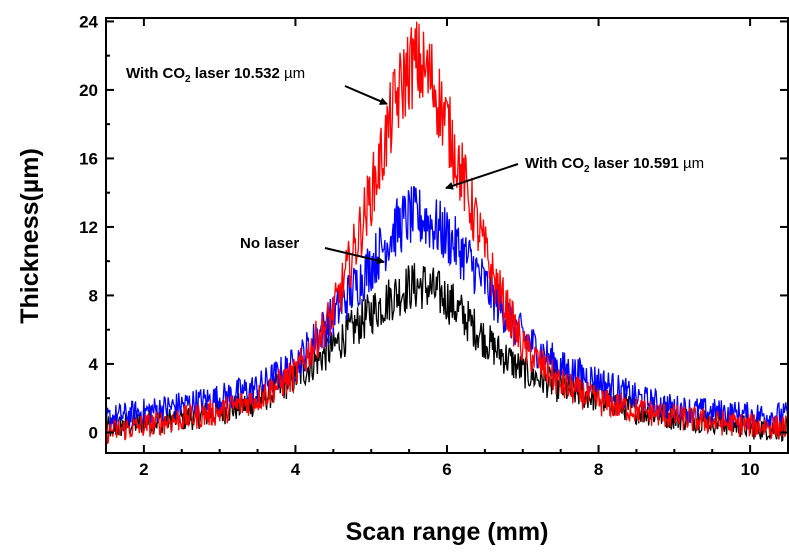 This screenshot has width=789, height=554. I want to click on annotation-10532-rest: laser 10.532, so click(237, 73).